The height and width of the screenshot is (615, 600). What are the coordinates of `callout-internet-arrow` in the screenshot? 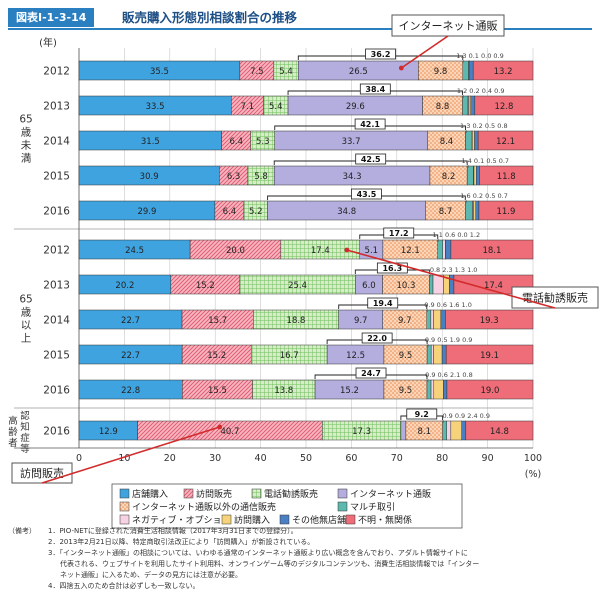 It's located at (424, 52).